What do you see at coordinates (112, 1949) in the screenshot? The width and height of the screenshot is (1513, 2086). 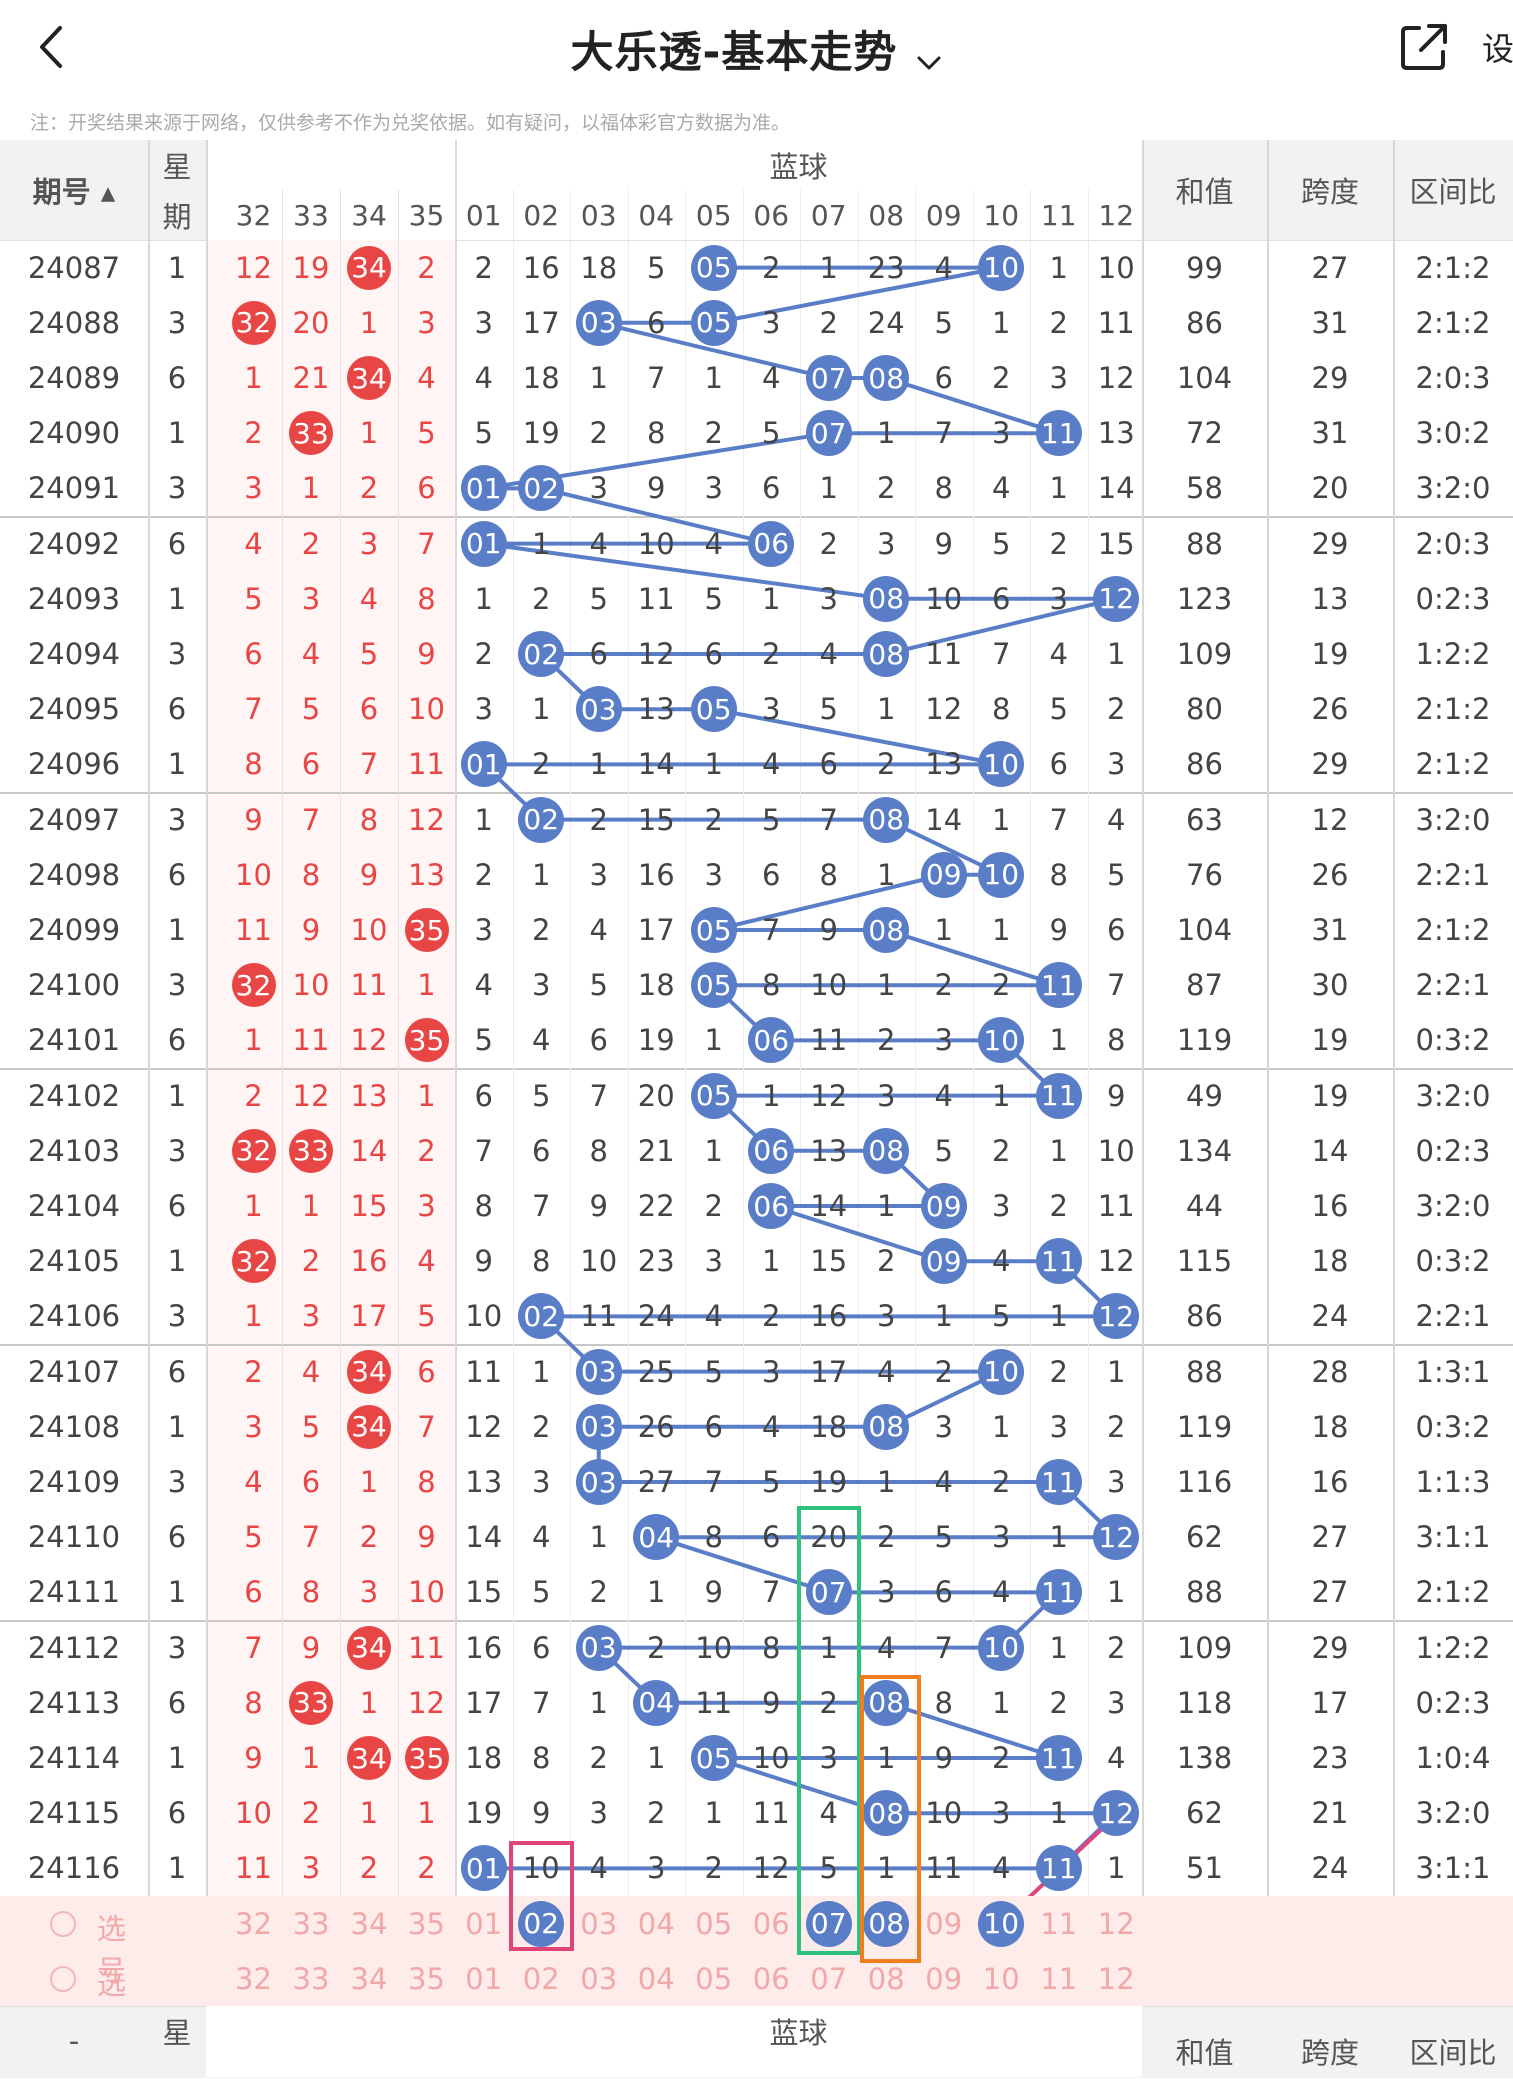 I see `pick-label: 选号` at bounding box center [112, 1949].